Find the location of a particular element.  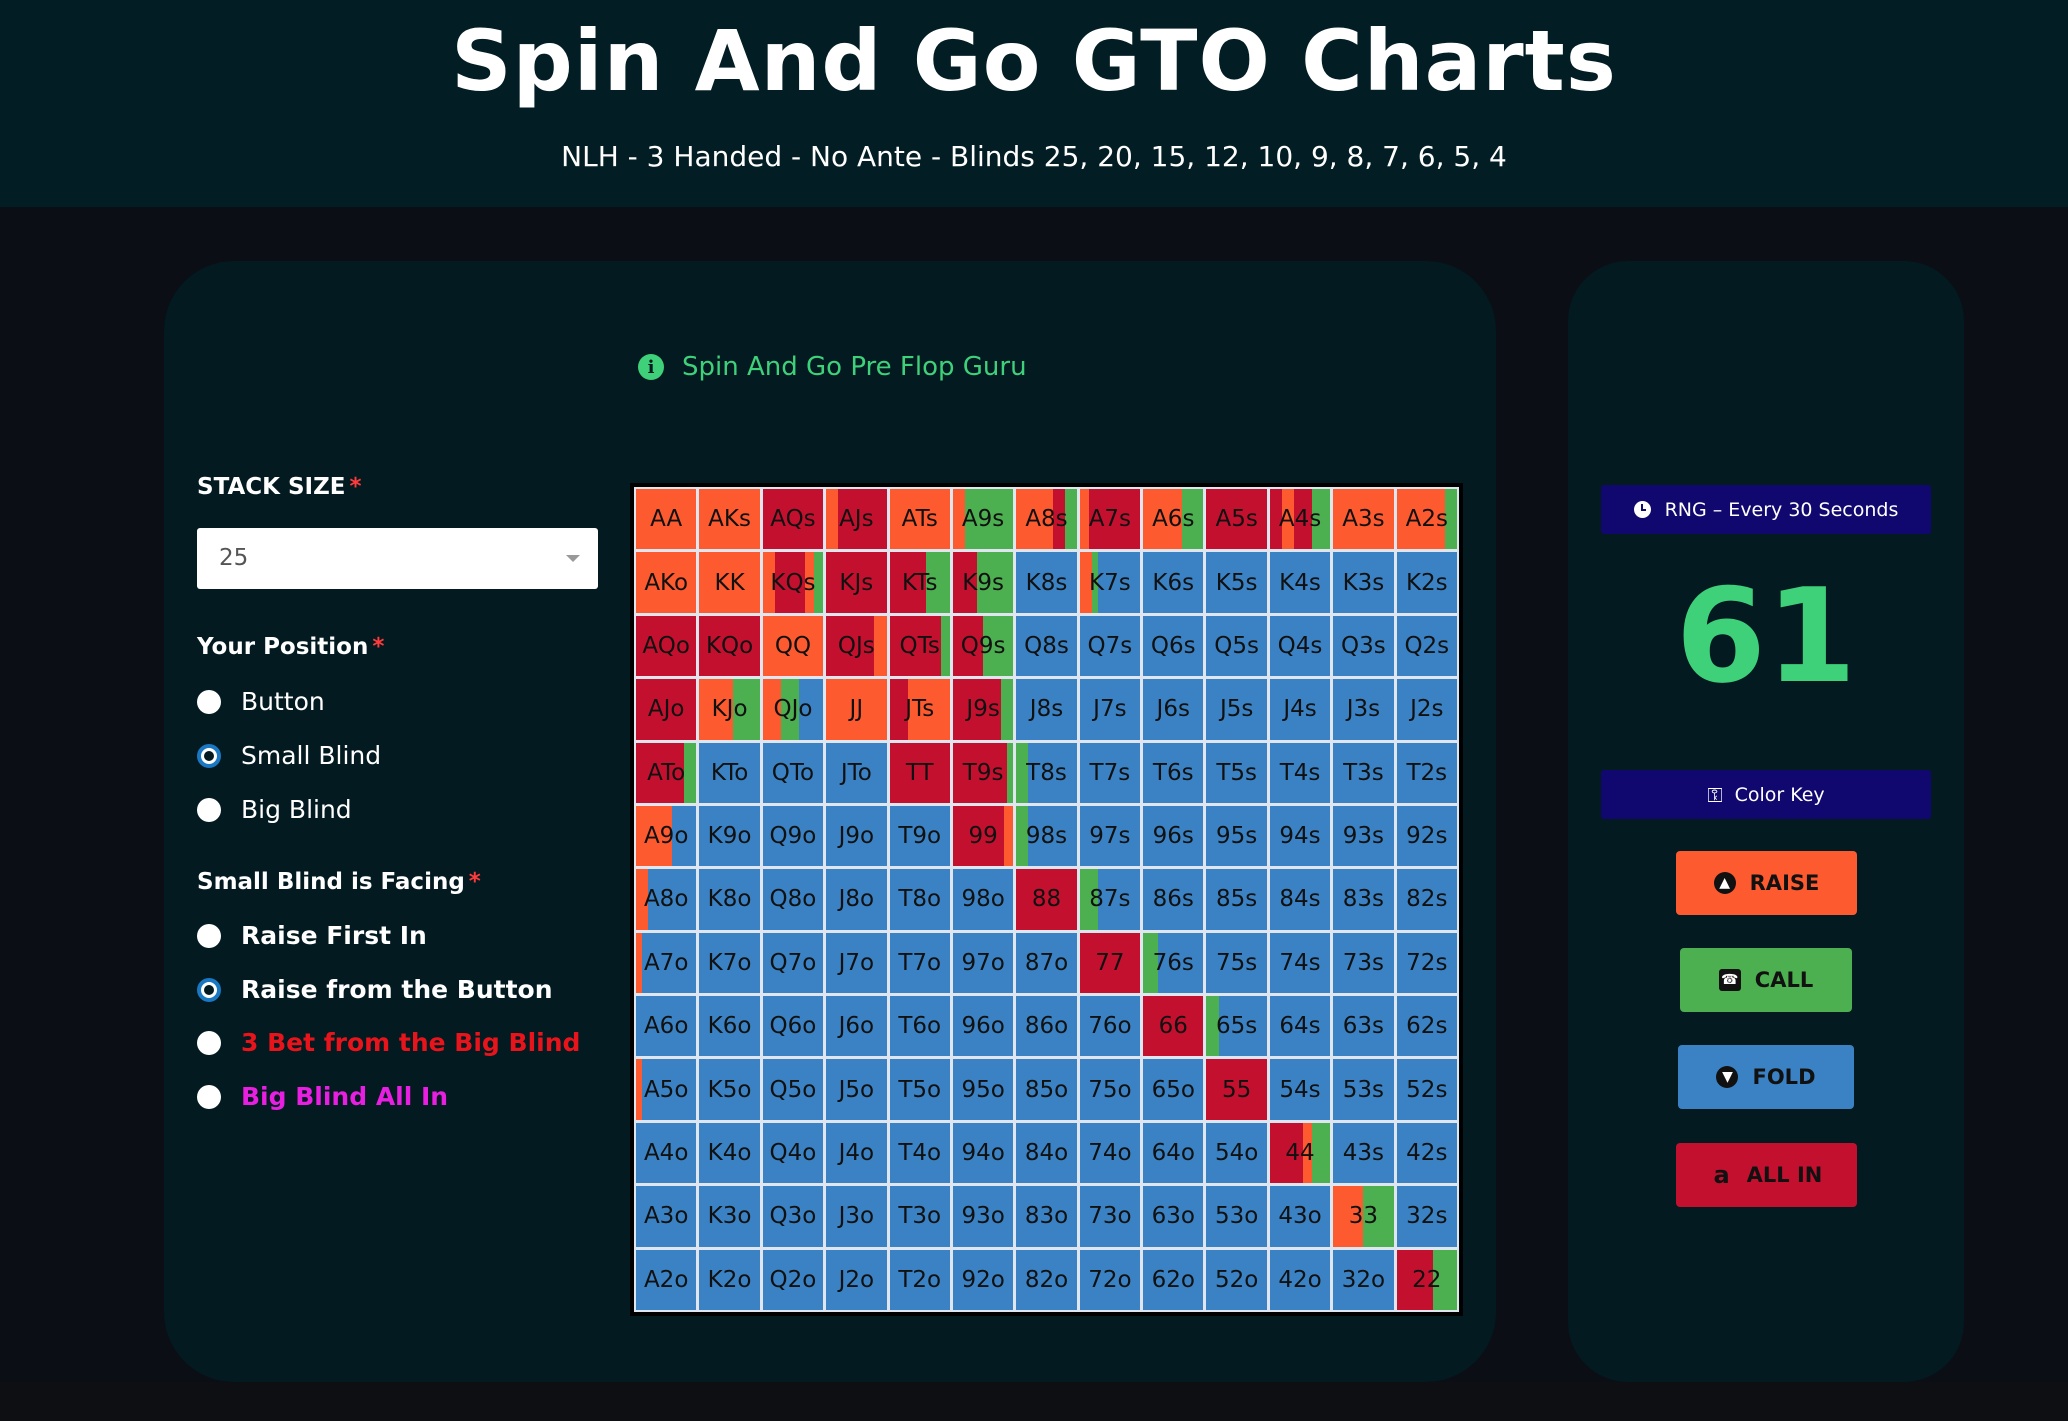

position-option-button: Button is located at coordinates (261, 701).